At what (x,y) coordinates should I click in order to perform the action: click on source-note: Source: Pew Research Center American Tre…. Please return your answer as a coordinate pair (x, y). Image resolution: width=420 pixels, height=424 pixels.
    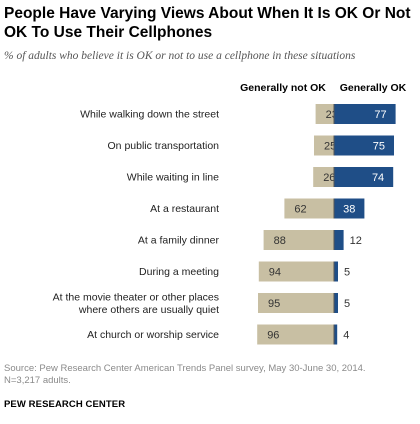
    Looking at the image, I should click on (185, 375).